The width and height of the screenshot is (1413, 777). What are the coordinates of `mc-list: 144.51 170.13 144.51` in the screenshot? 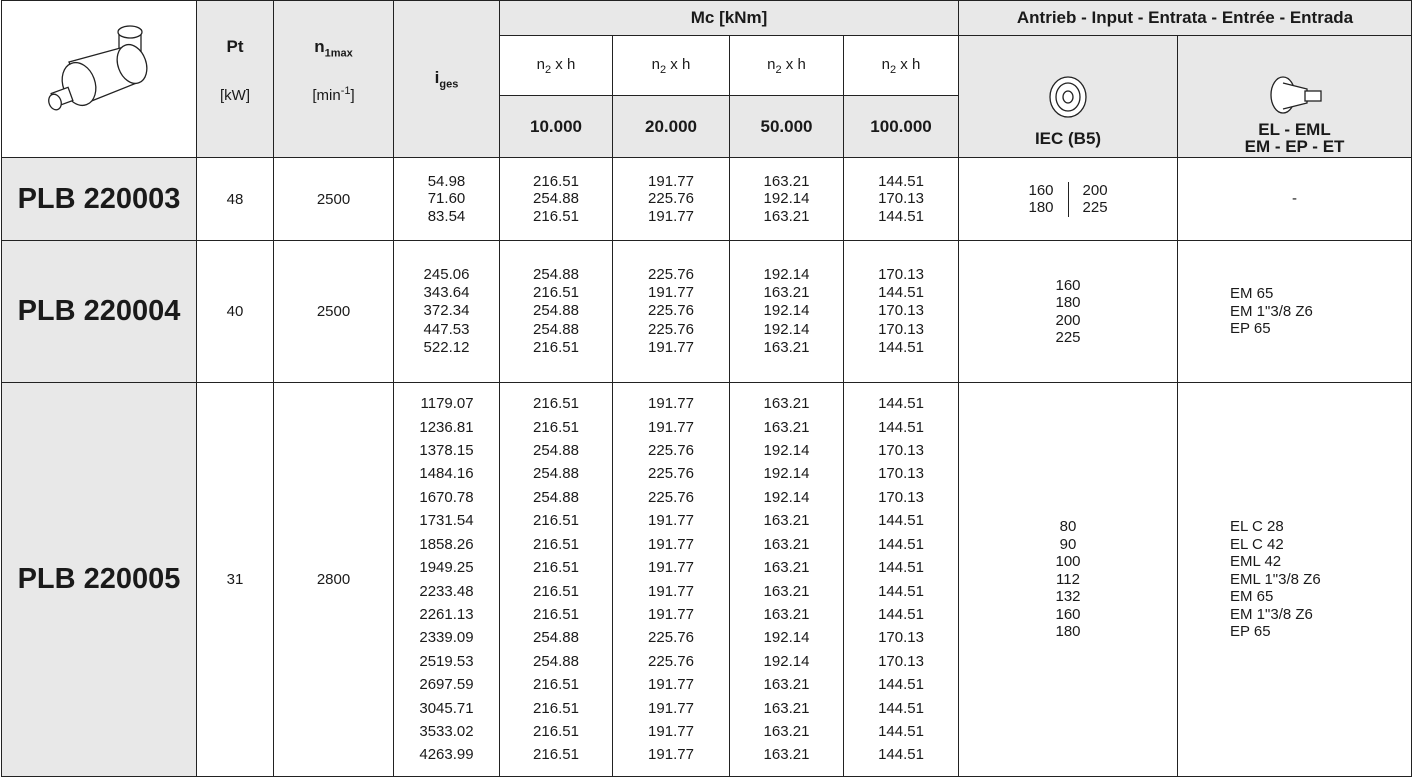 It's located at (901, 199).